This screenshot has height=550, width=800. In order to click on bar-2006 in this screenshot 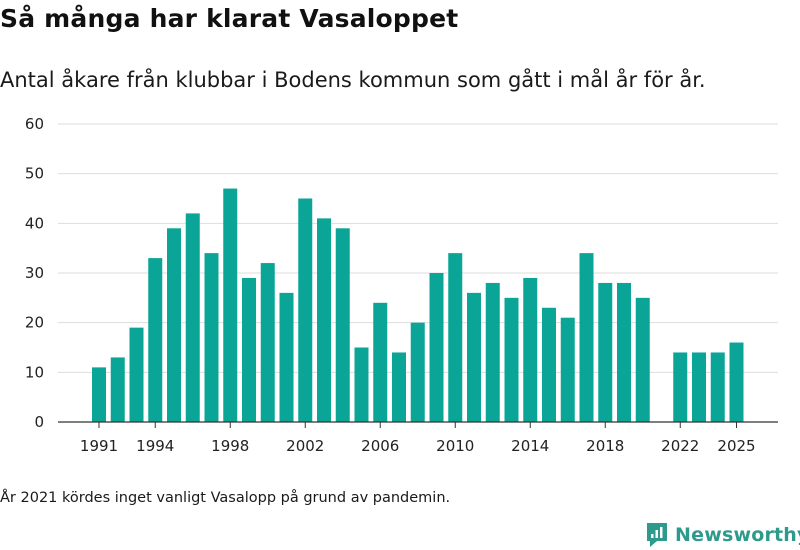, I will do `click(380, 362)`.